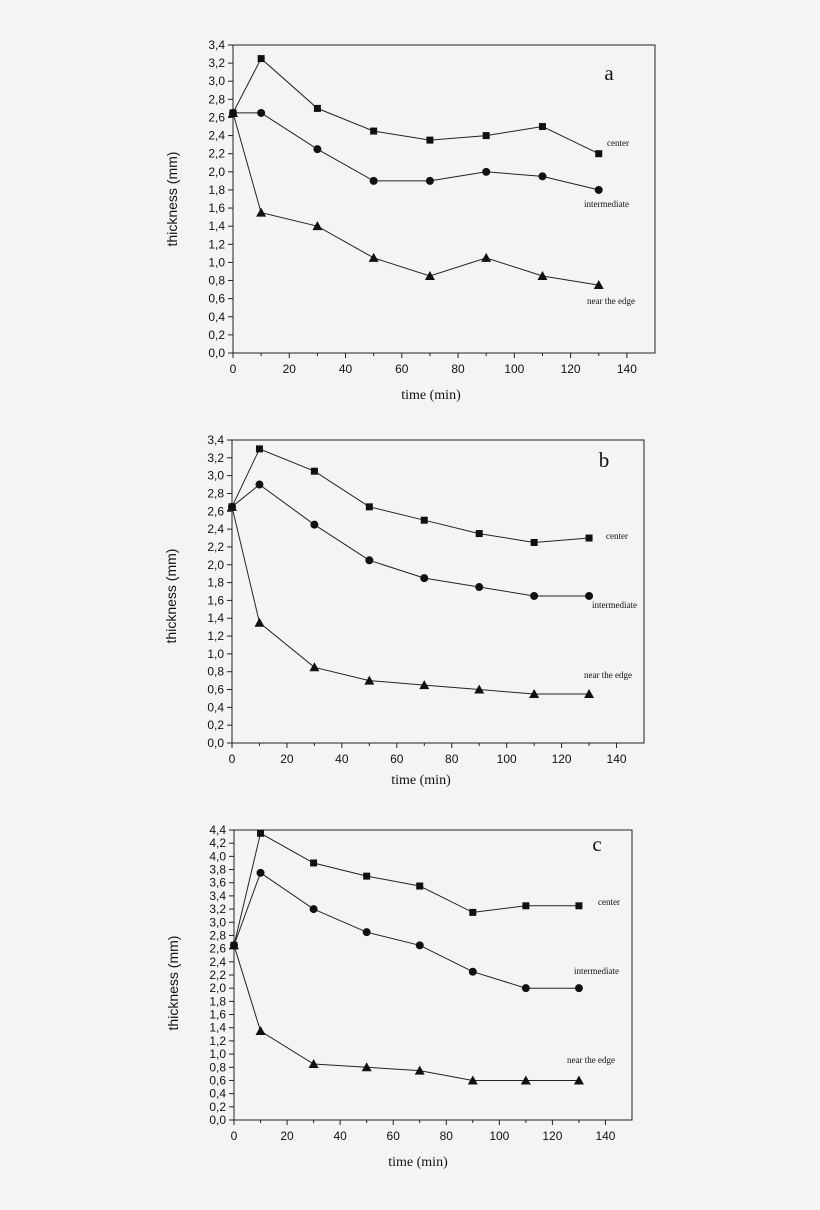  Describe the element at coordinates (217, 949) in the screenshot. I see `y-tick-label: 2,6` at that location.